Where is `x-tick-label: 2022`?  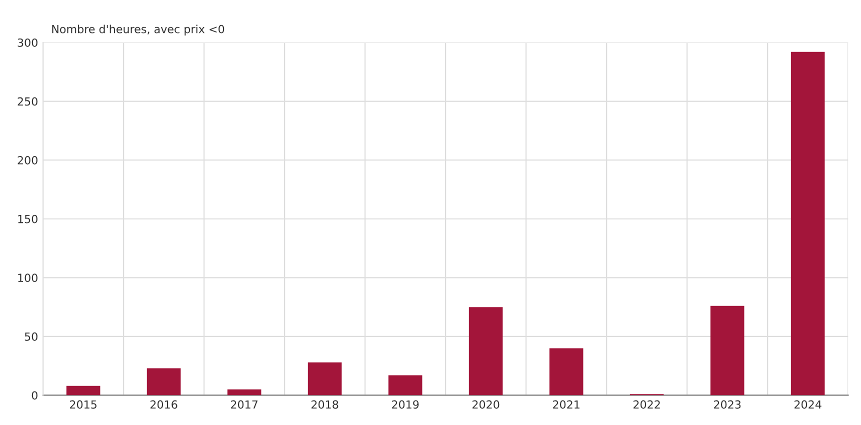 x-tick-label: 2022 is located at coordinates (647, 404).